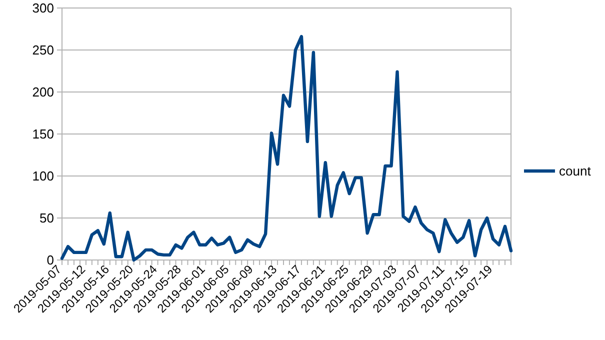  Describe the element at coordinates (47, 218) in the screenshot. I see `y-tick-label: 50` at that location.